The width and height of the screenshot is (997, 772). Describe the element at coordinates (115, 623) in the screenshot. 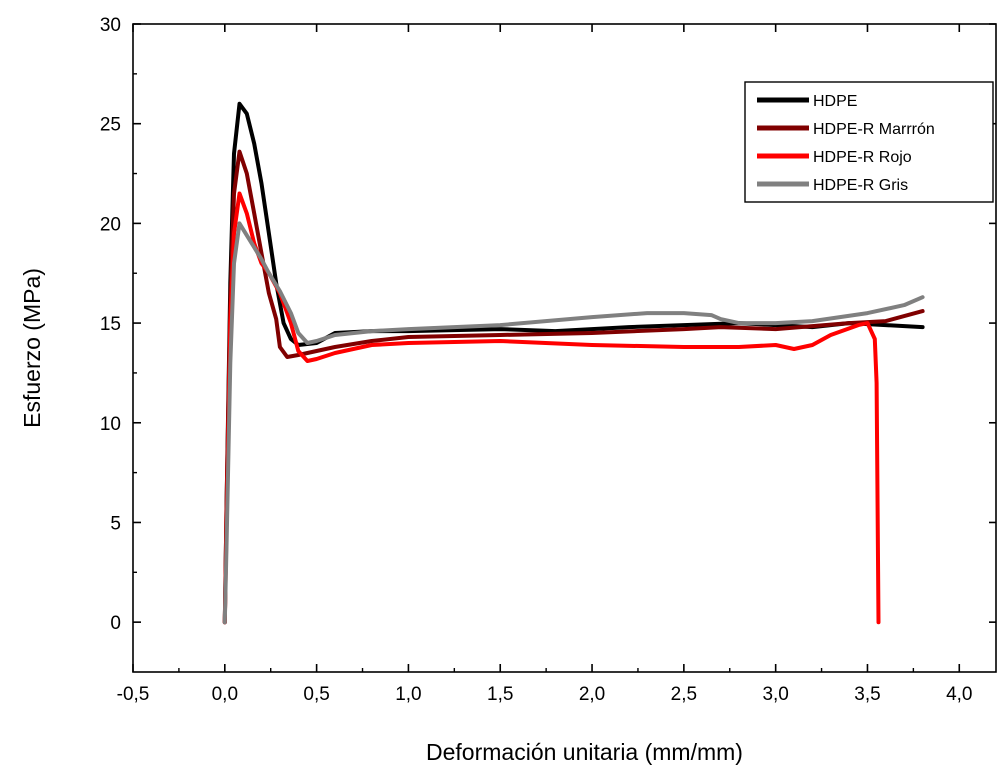

I see `y-tick-label: 0` at that location.